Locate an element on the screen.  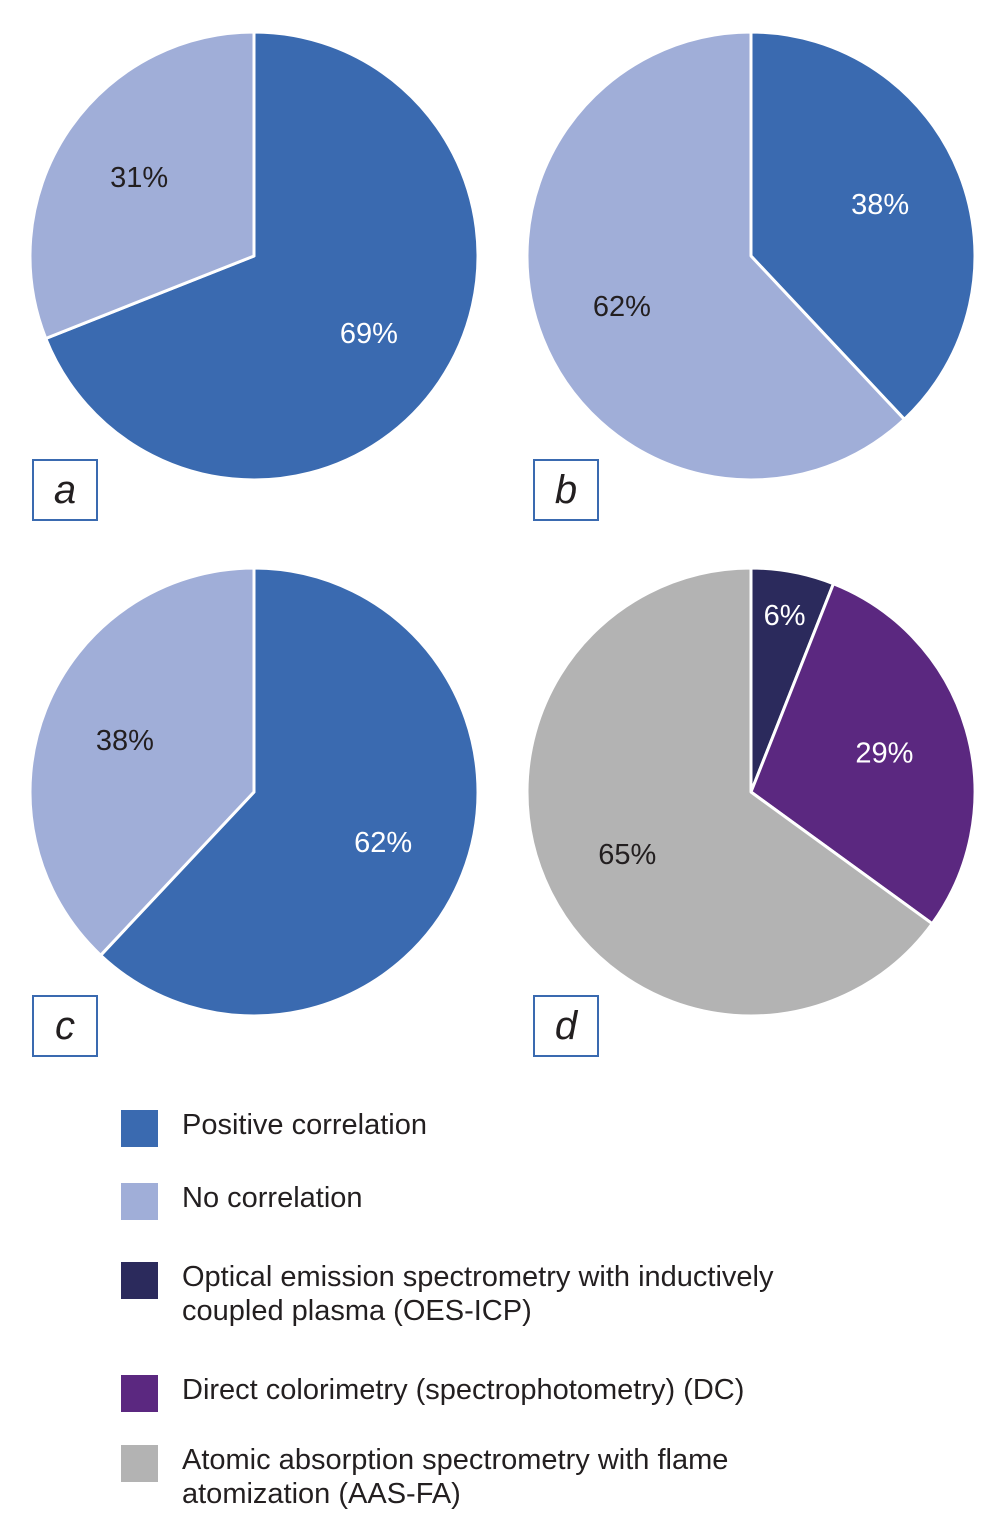
pie-chart-b: 38% 62% is located at coordinates (751, 256).